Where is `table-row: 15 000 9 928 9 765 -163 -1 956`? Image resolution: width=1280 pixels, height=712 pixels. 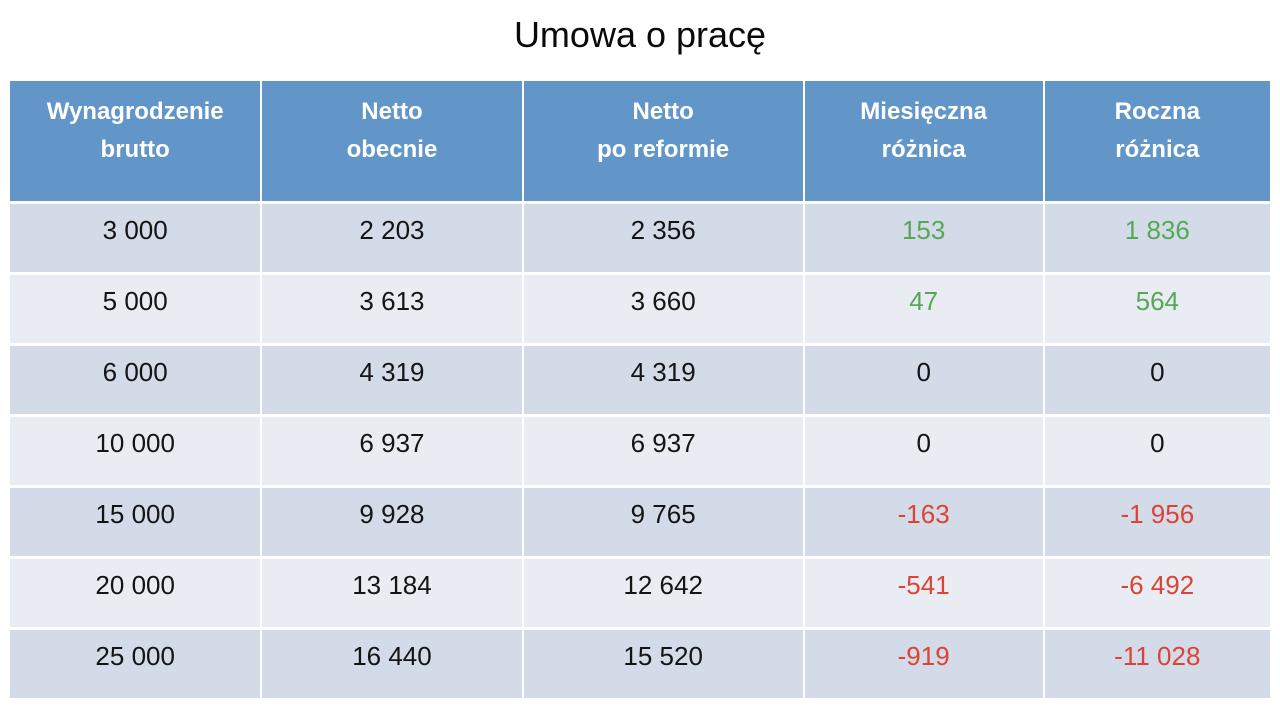
table-row: 15 000 9 928 9 765 -163 -1 956 is located at coordinates (640, 522).